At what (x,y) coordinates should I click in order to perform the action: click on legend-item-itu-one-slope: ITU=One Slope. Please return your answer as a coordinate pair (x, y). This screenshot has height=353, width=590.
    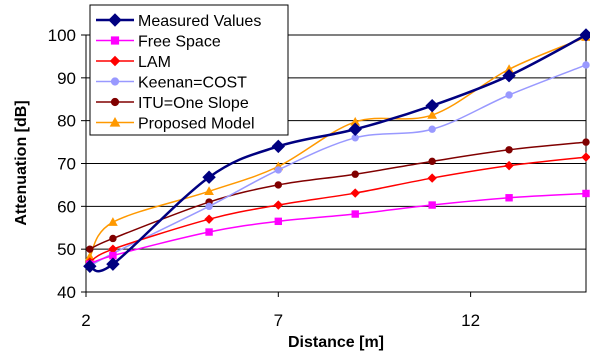
    Looking at the image, I should click on (172, 103).